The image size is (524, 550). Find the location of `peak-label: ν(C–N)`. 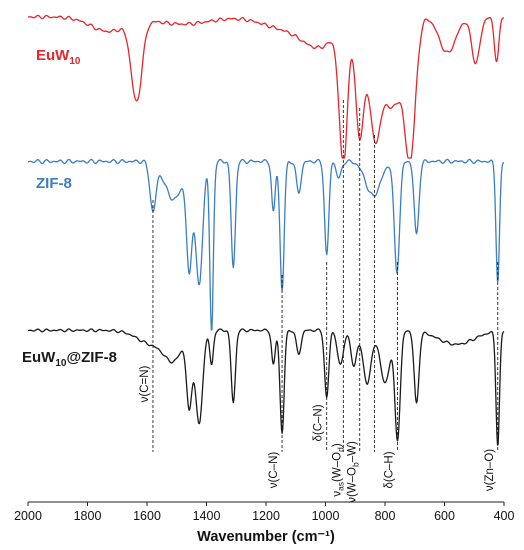

peak-label: ν(C–N) is located at coordinates (274, 470).